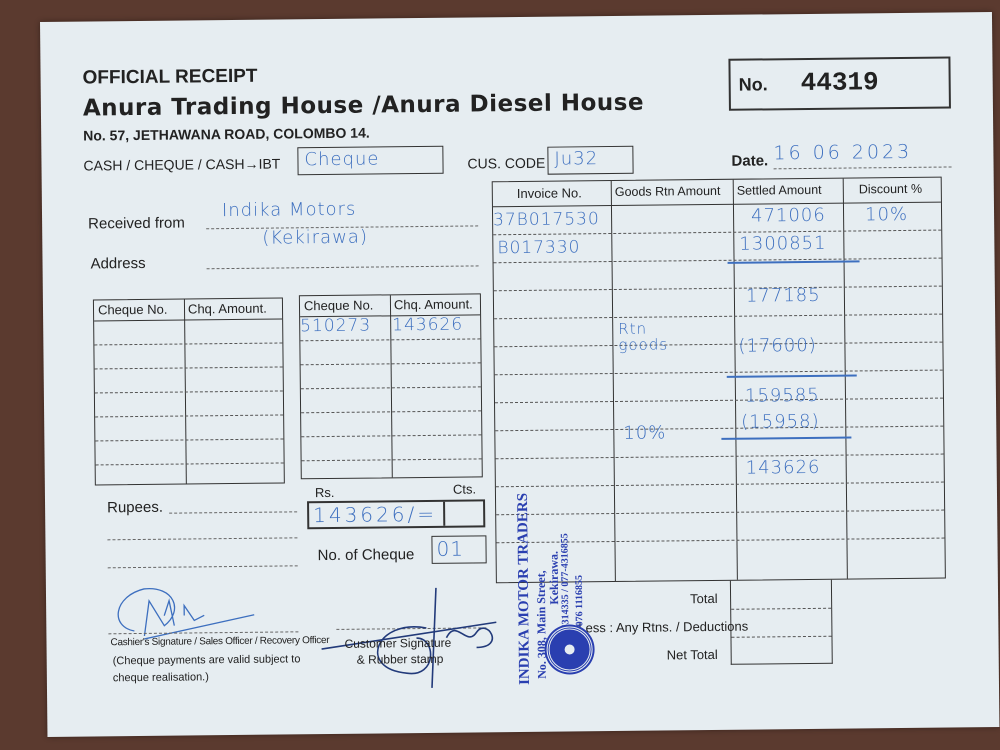  Describe the element at coordinates (569, 649) in the screenshot. I see `stamp-seal` at that location.